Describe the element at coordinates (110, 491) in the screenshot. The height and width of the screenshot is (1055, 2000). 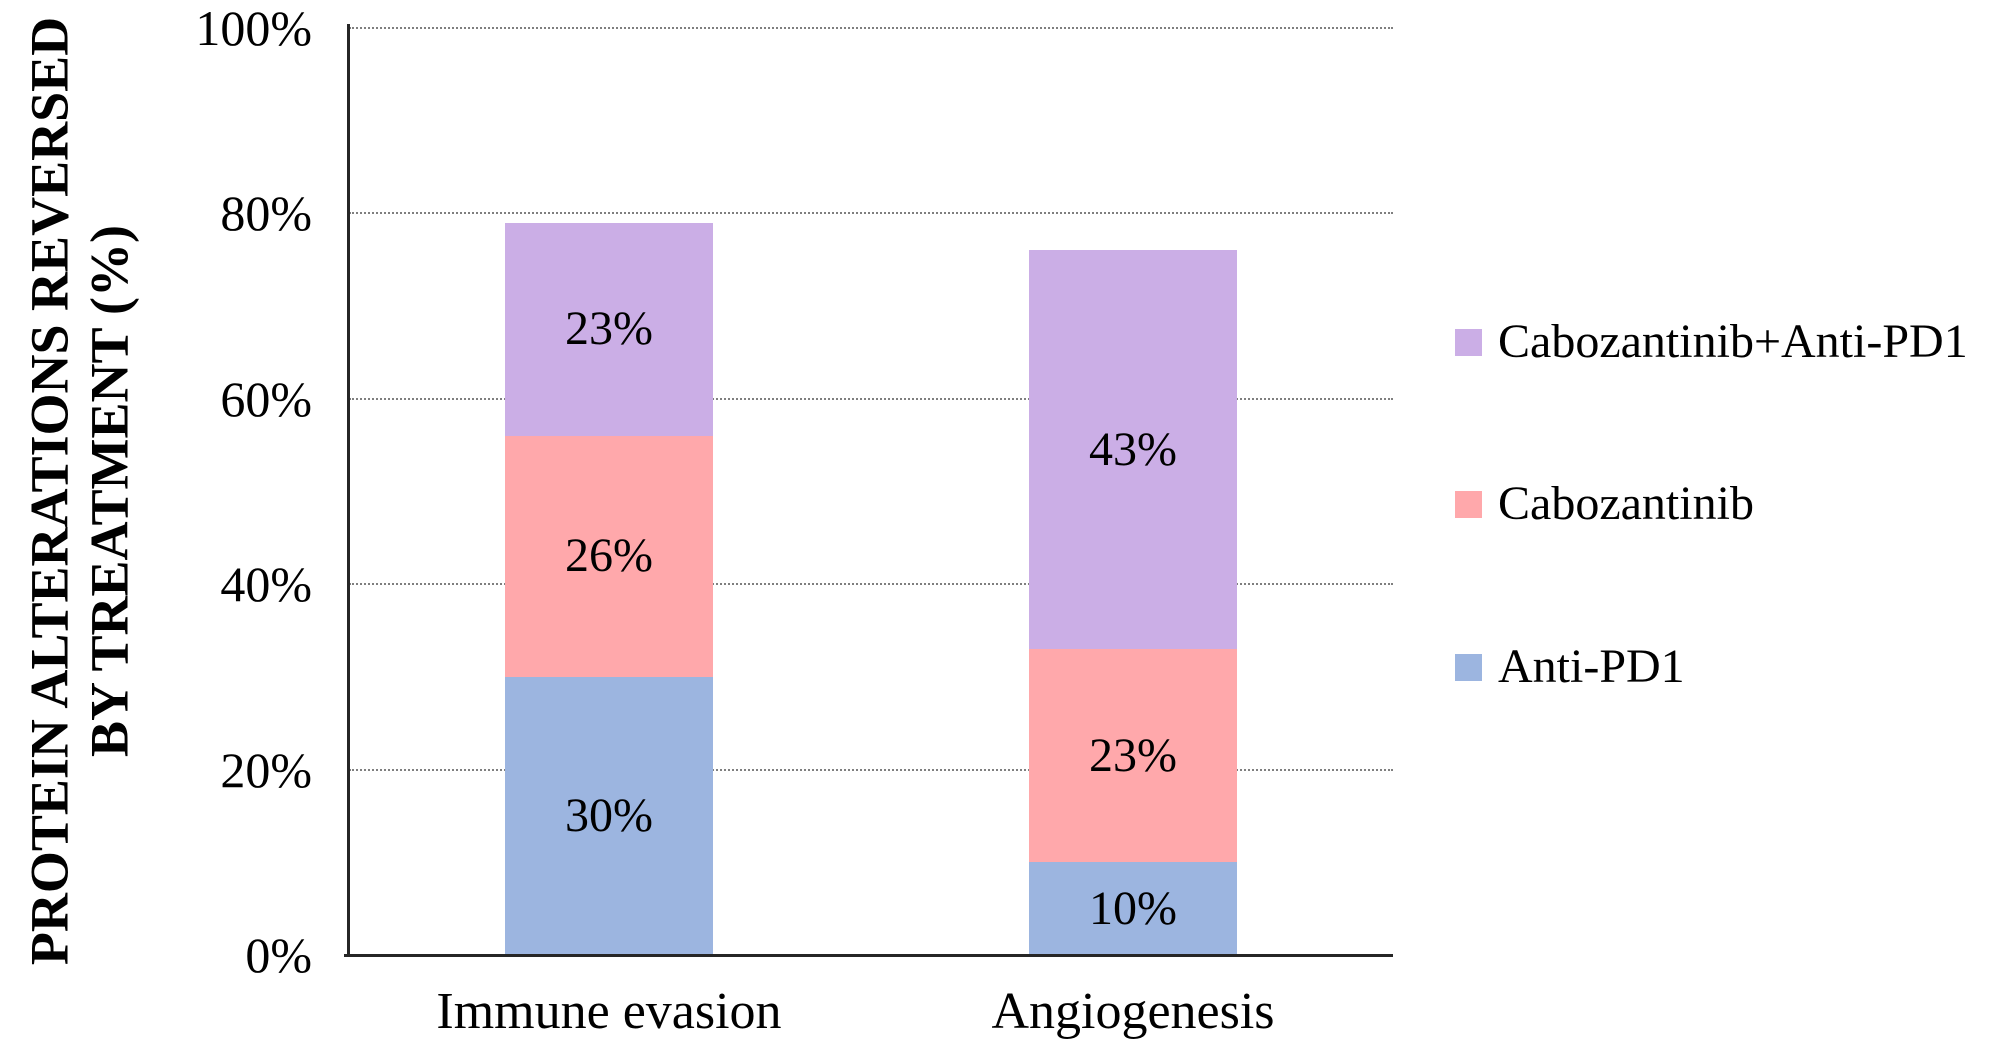
I see `y-axis-title-line-2: BY TREATMENT (%)` at that location.